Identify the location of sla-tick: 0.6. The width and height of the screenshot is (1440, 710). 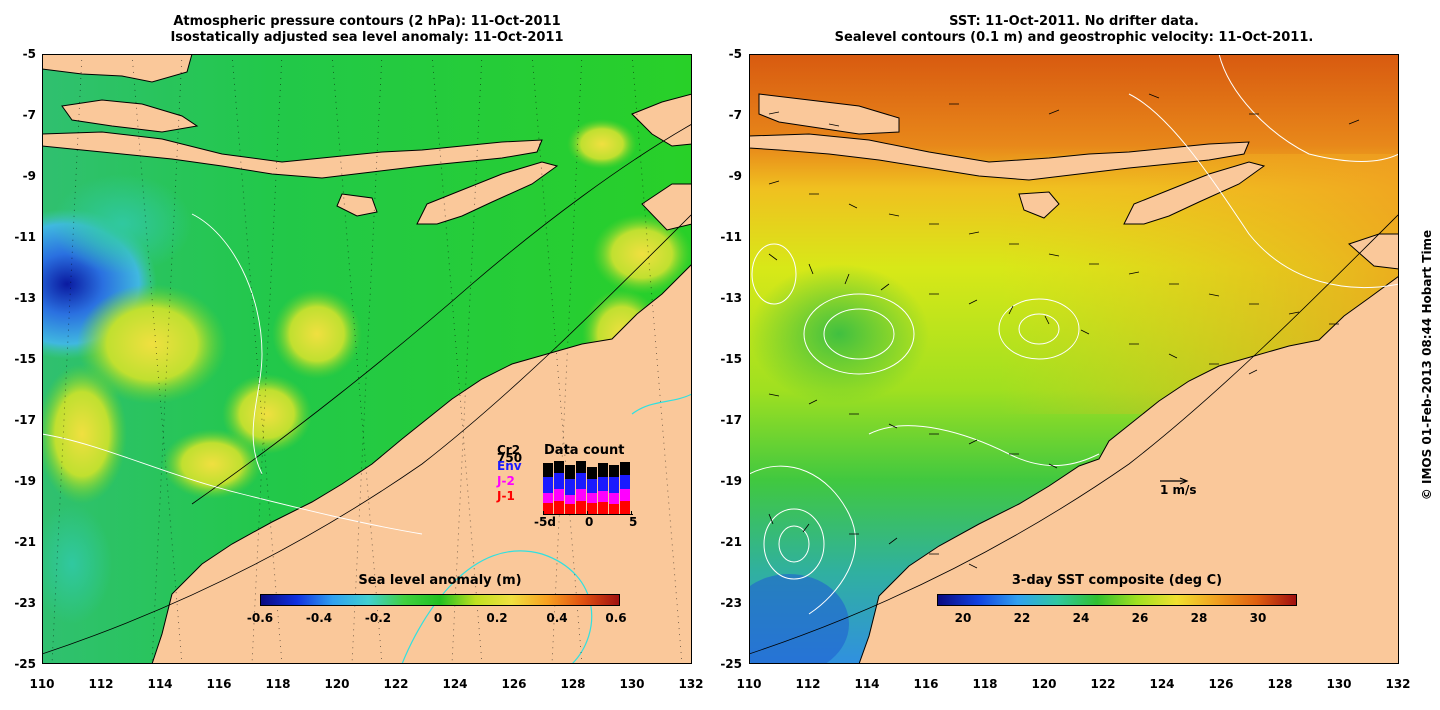
(616, 618).